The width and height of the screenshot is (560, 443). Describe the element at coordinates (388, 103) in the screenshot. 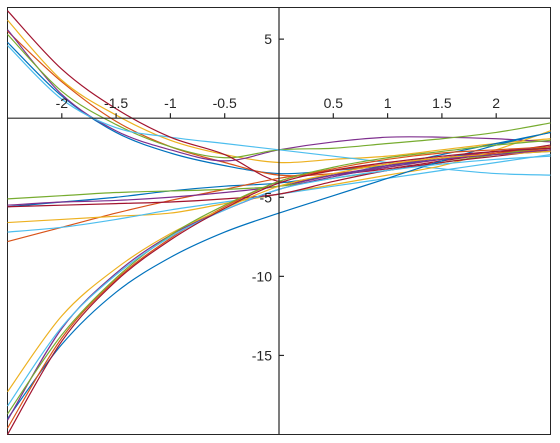

I see `x-tick-label: 1` at that location.